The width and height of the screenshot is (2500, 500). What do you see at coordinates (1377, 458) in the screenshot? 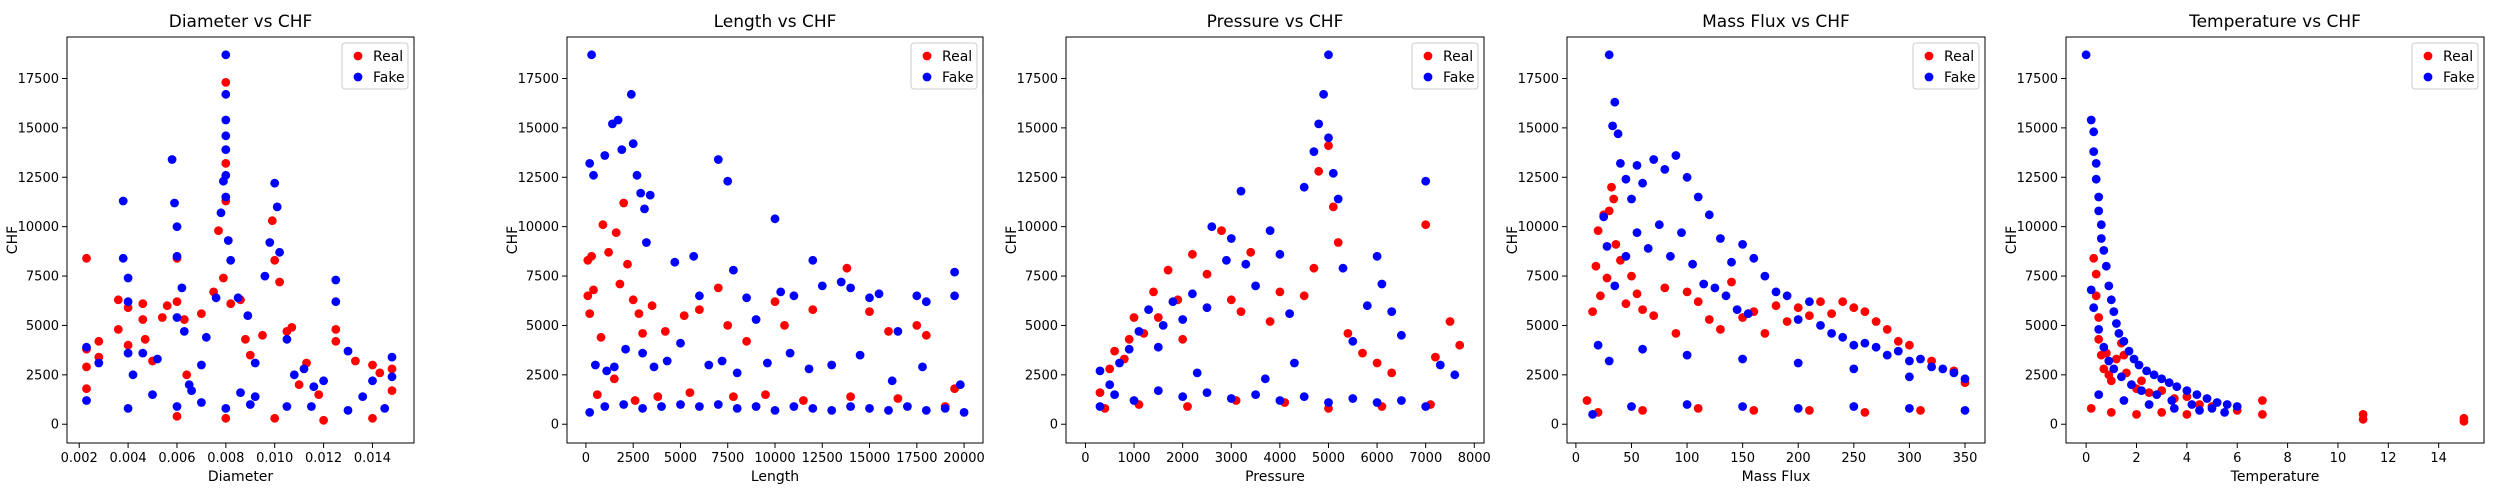
I see `x-tick-label: 6000` at bounding box center [1377, 458].